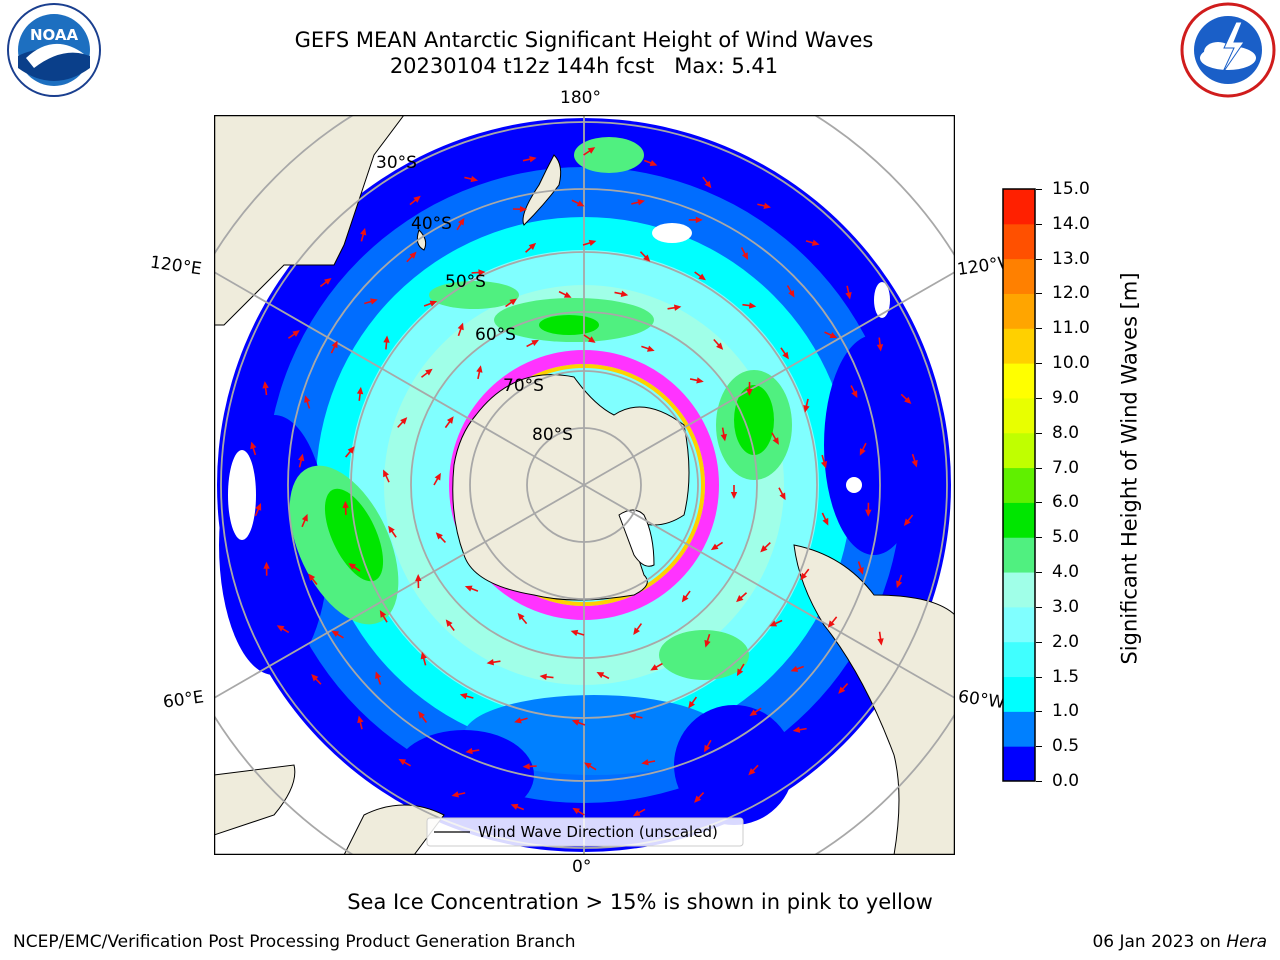 This screenshot has width=1280, height=960. Describe the element at coordinates (1066, 746) in the screenshot. I see `colorbar-tick-label: 0.5` at that location.